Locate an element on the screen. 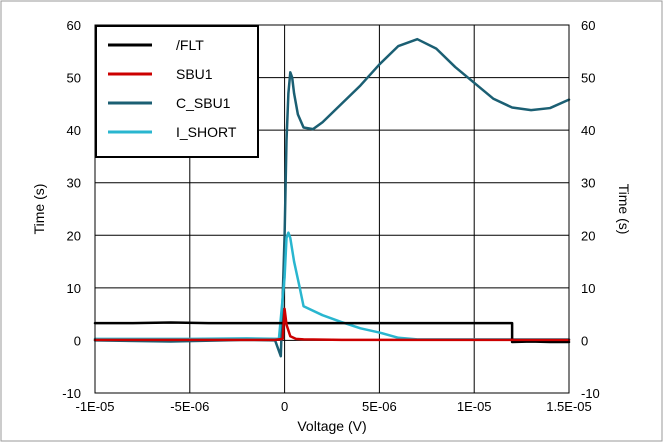 The height and width of the screenshot is (442, 663). y-tick-label-left: 0 is located at coordinates (77, 340).